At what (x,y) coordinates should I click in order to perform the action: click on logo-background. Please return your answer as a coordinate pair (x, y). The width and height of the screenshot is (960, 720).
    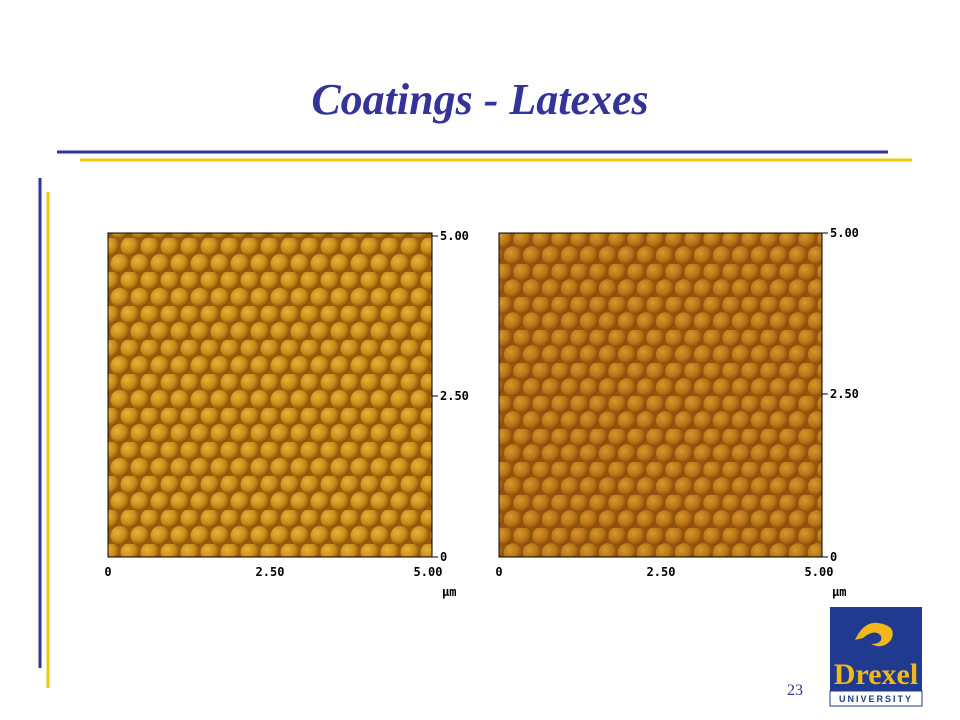
    Looking at the image, I should click on (876, 649).